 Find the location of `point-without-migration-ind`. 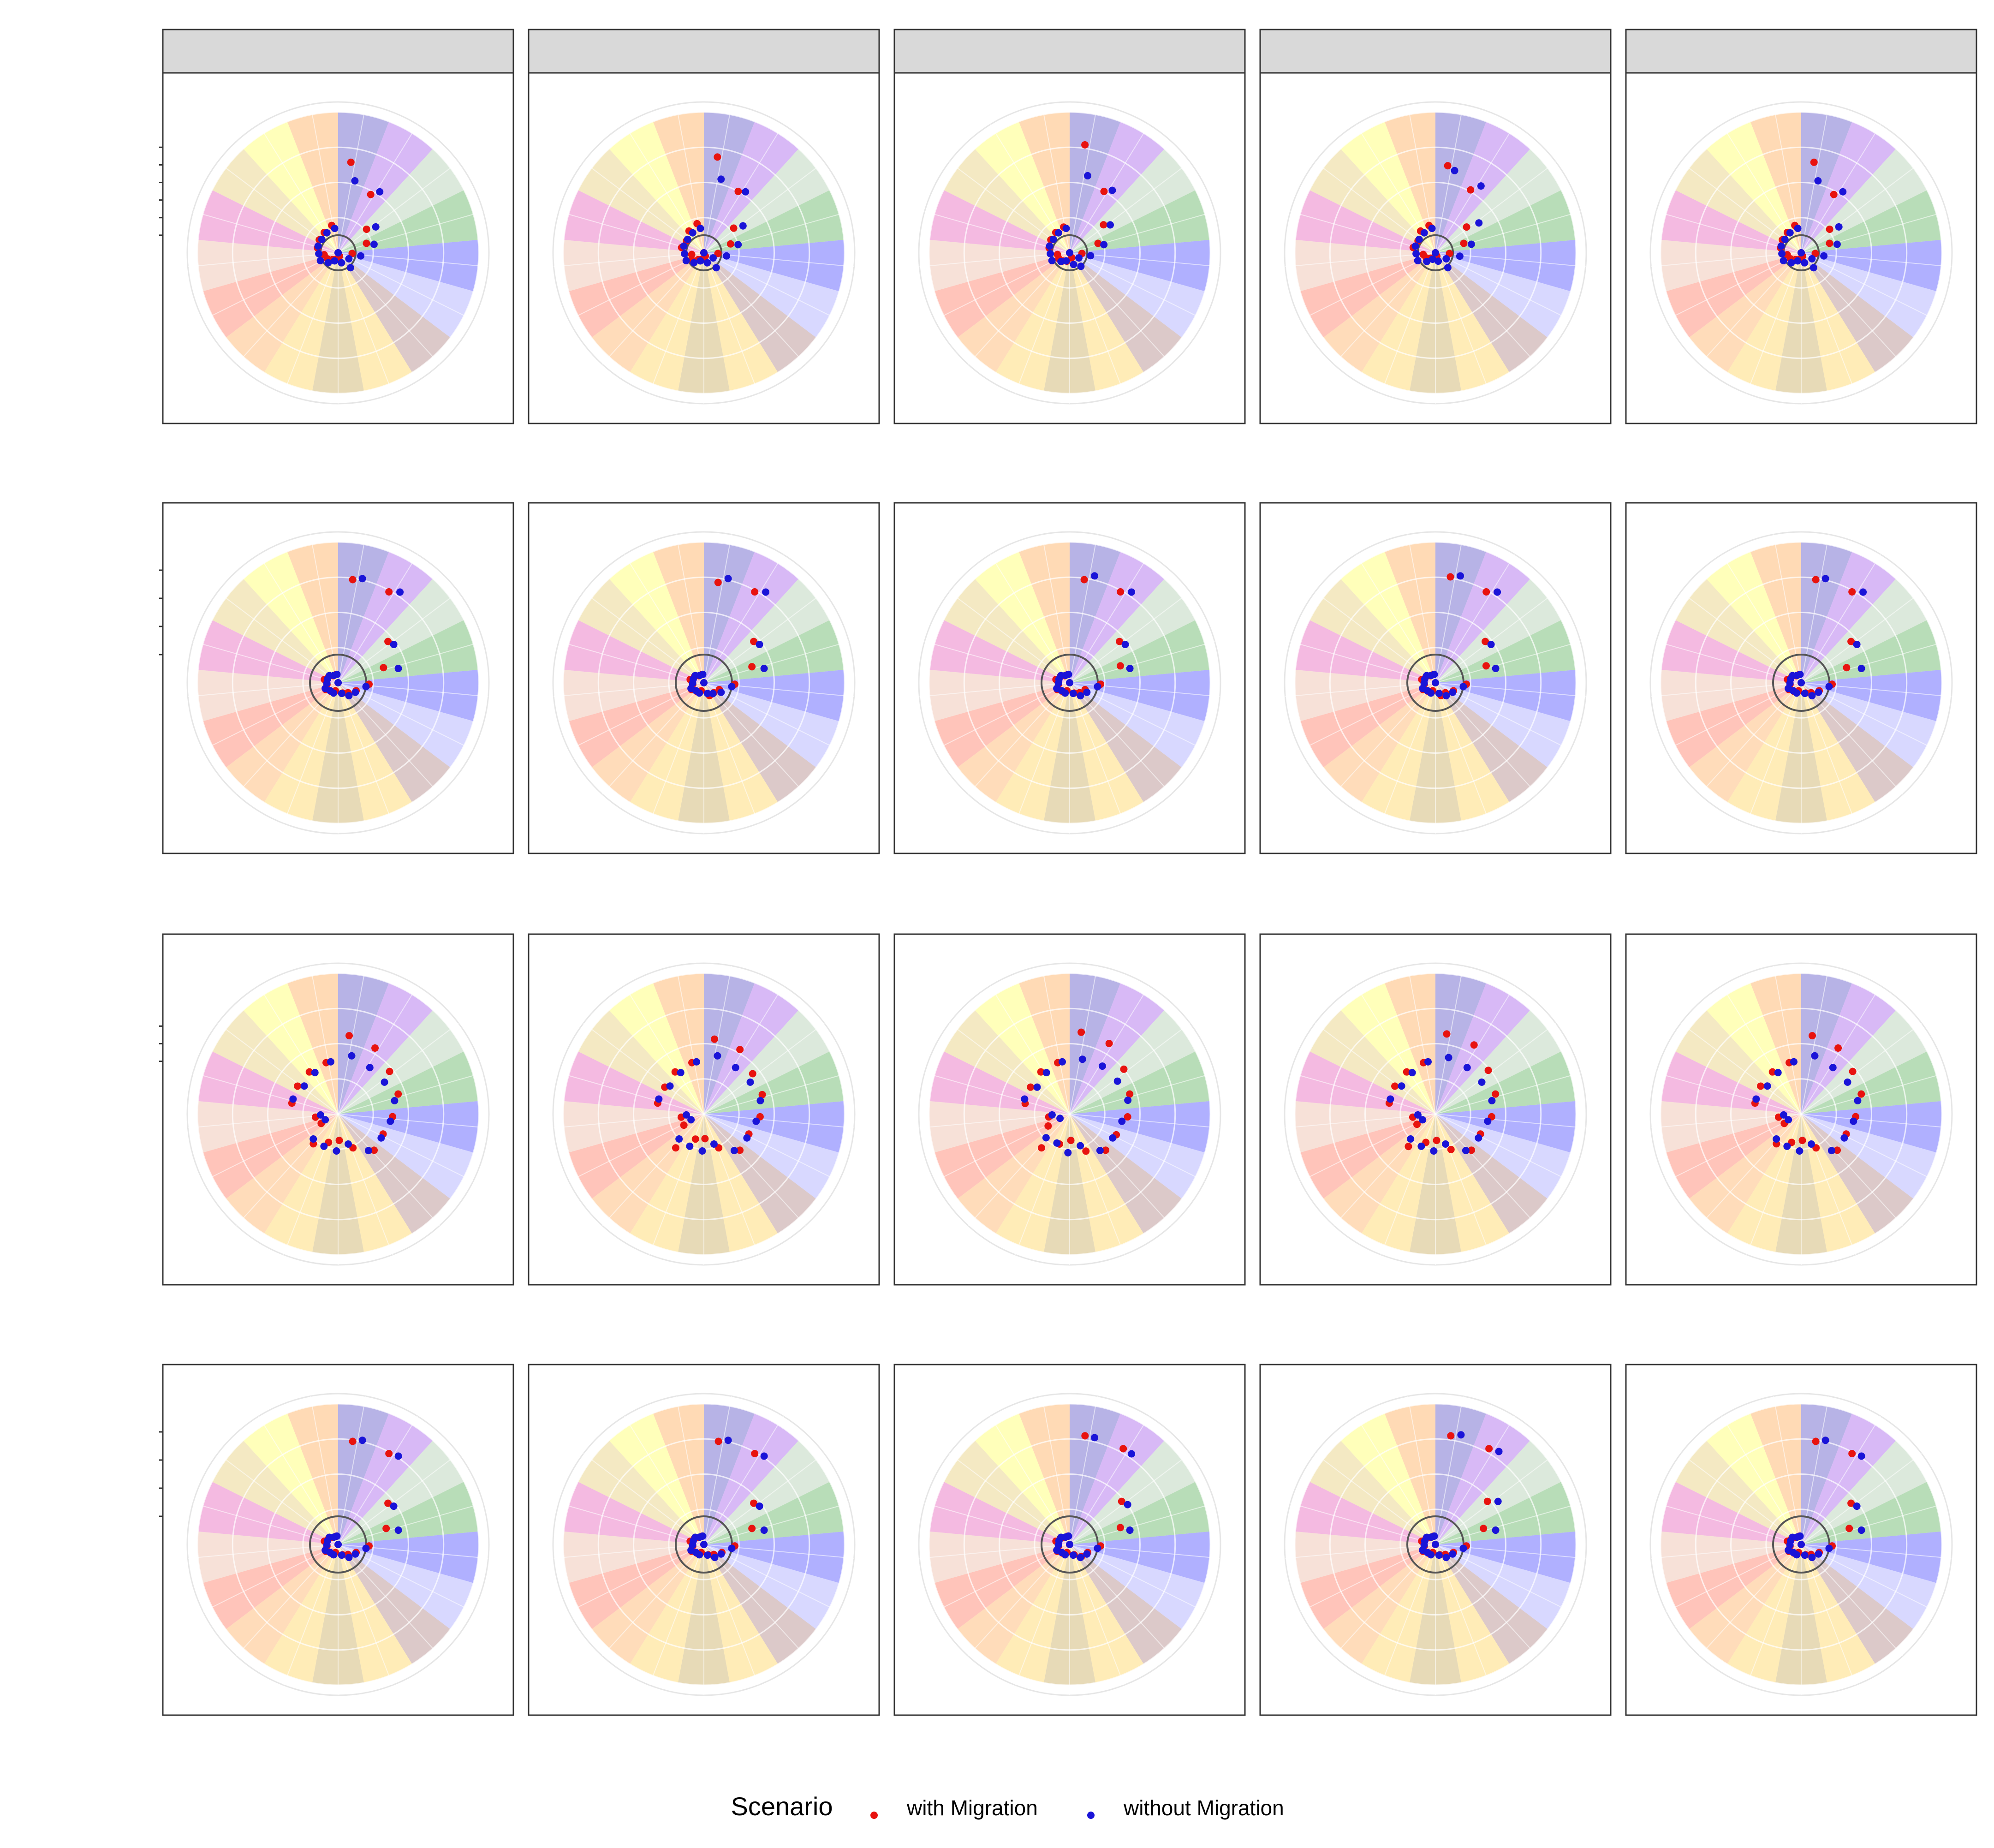

point-without-migration-ind is located at coordinates (1046, 1073).